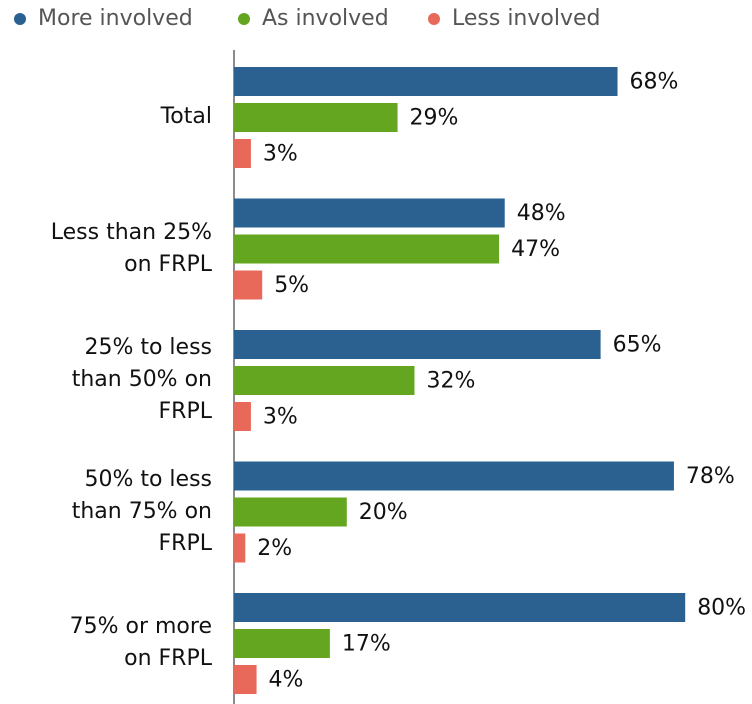 The width and height of the screenshot is (752, 704). Describe the element at coordinates (115, 18) in the screenshot. I see `legend-label: More involved` at that location.